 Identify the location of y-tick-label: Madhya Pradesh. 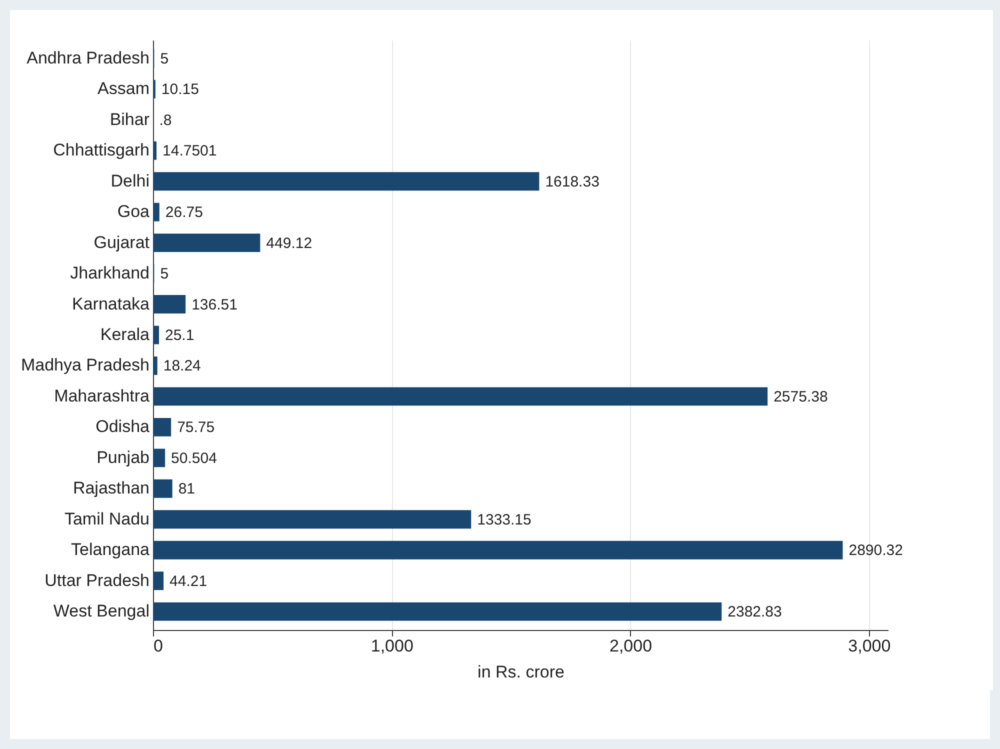
(85, 365).